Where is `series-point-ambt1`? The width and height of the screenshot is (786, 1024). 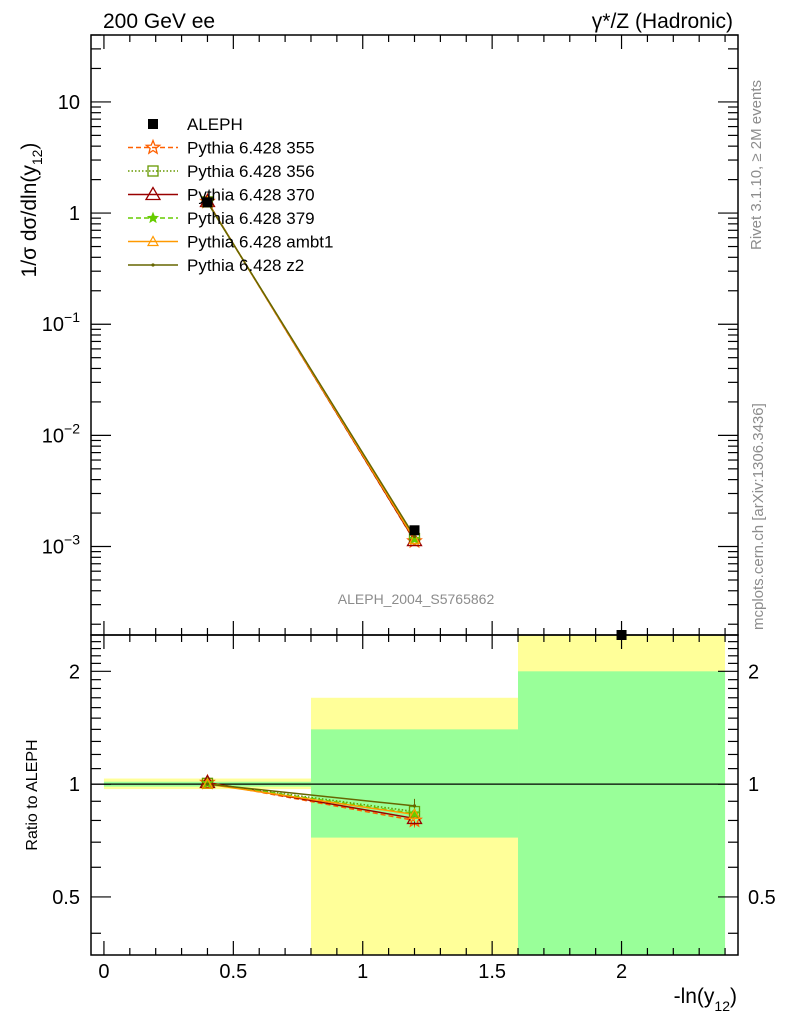
series-point-ambt1 is located at coordinates (414, 538).